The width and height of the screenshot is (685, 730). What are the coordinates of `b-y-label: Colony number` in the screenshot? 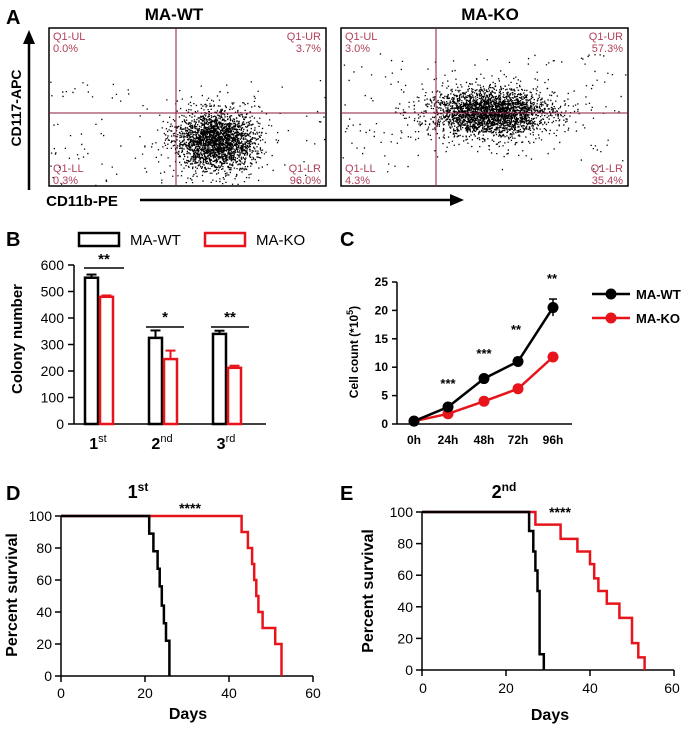 It's located at (17, 339).